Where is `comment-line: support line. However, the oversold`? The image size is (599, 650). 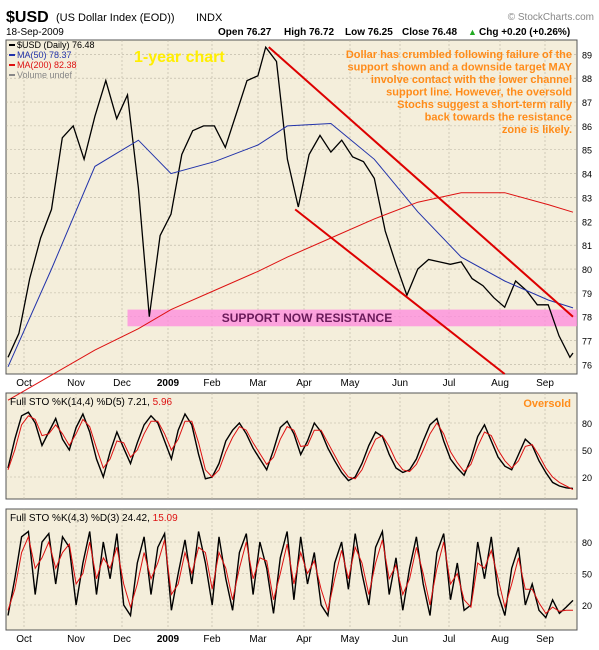 comment-line: support line. However, the oversold is located at coordinates (479, 93).